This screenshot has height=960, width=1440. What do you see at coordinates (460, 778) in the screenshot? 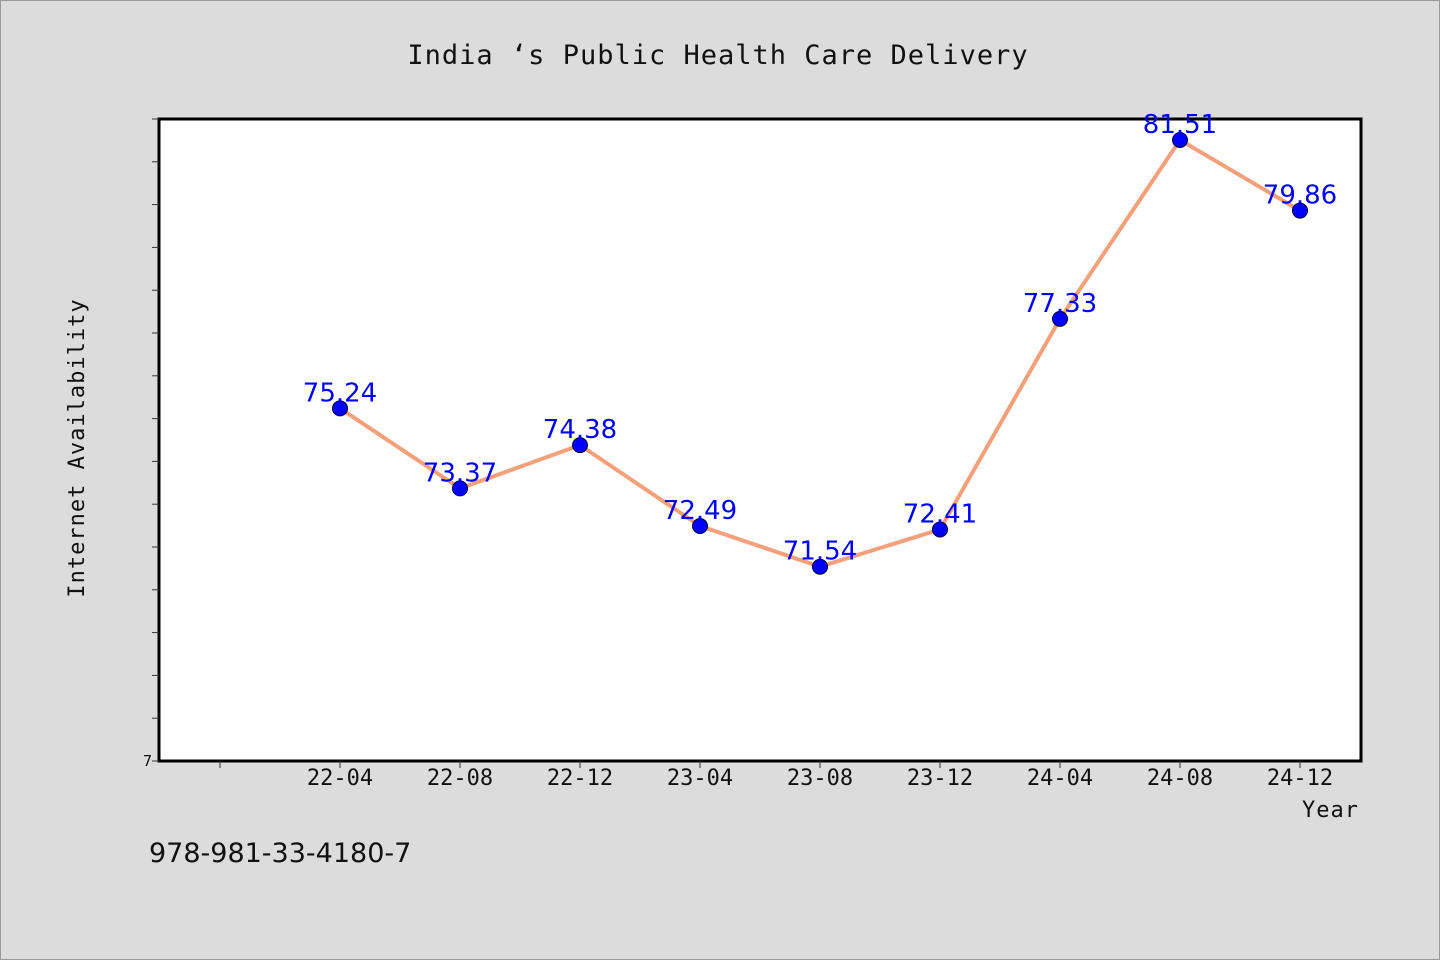
I see `x-tick-label: 22-08` at bounding box center [460, 778].